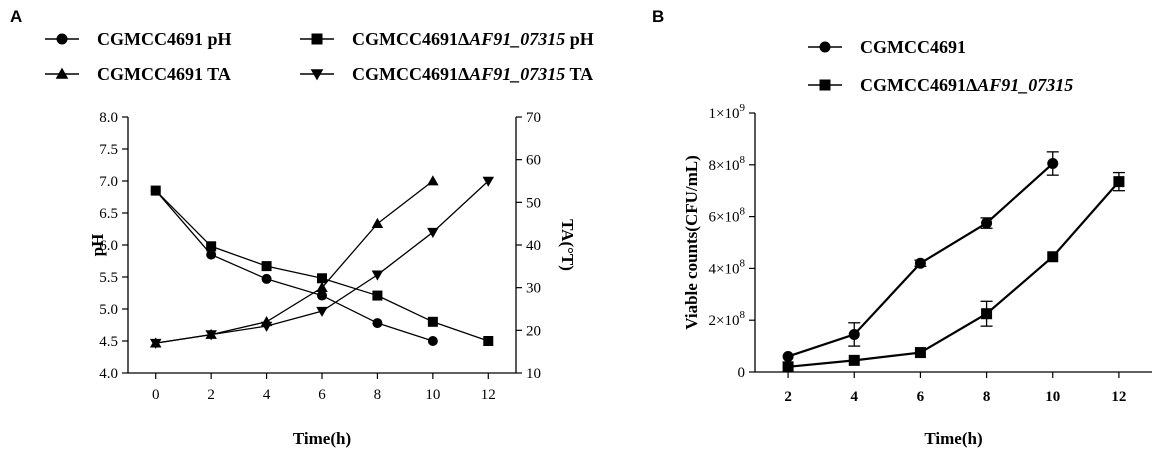  I want to click on x-tick-label-a: 8, so click(378, 395).